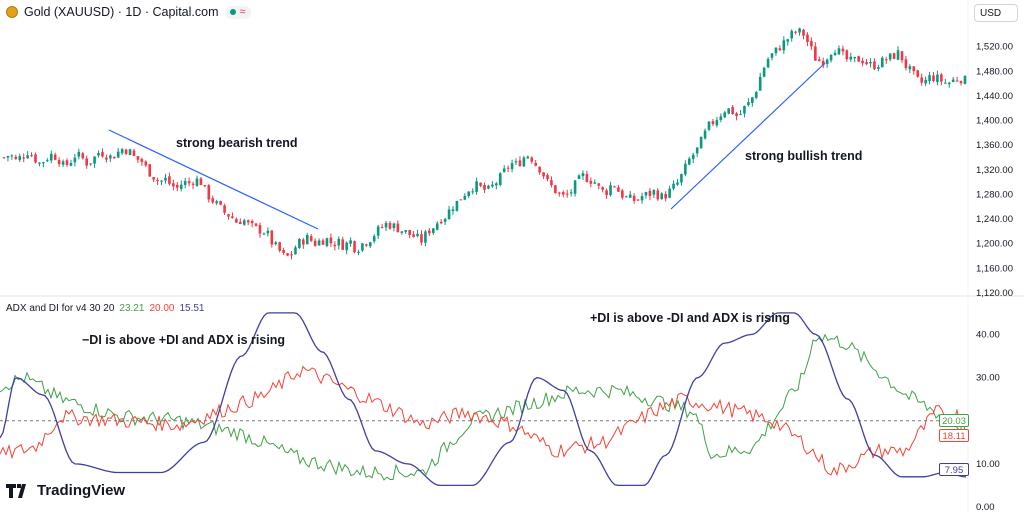  I want to click on minus-di-value: 20.00, so click(162, 308).